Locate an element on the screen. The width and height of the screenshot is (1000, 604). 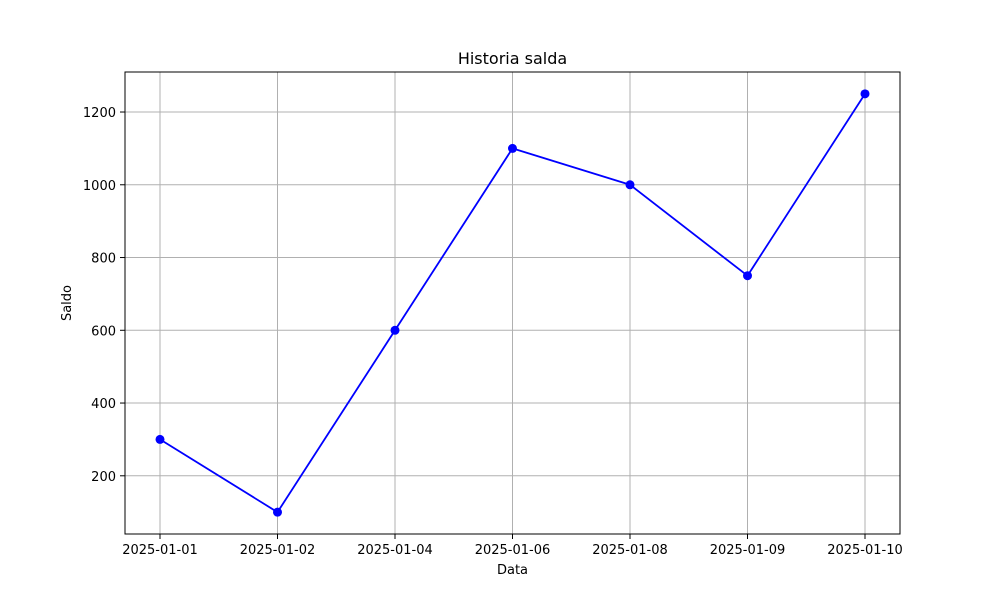
x-tick-label: 2025-01-04 is located at coordinates (395, 550).